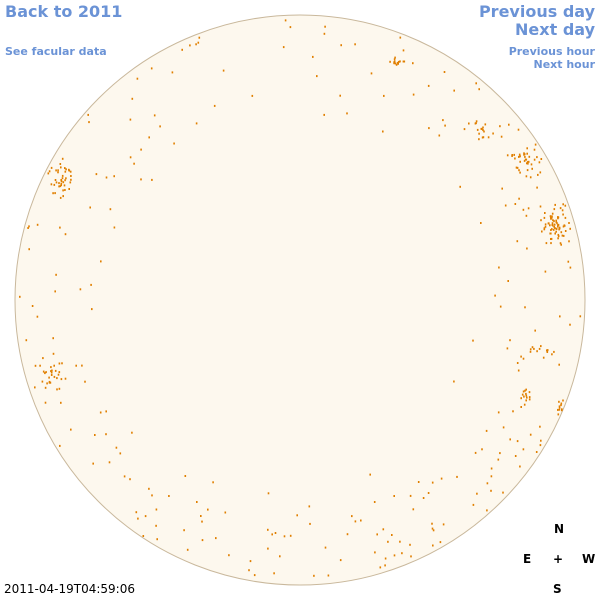 This screenshot has height=600, width=600. Describe the element at coordinates (564, 64) in the screenshot. I see `next-hour-link: Next hour` at that location.